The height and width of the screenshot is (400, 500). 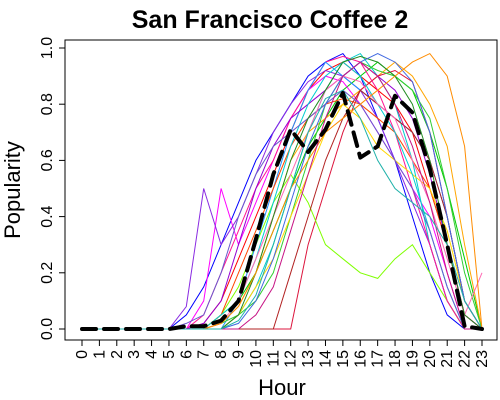 I want to click on y-tick-label-4: 0.8, so click(x=47, y=104).